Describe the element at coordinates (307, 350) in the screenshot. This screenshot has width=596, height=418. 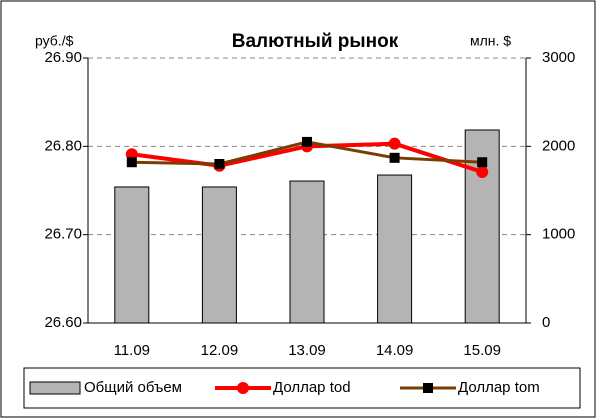
I see `x-tick-label: 13.09` at that location.